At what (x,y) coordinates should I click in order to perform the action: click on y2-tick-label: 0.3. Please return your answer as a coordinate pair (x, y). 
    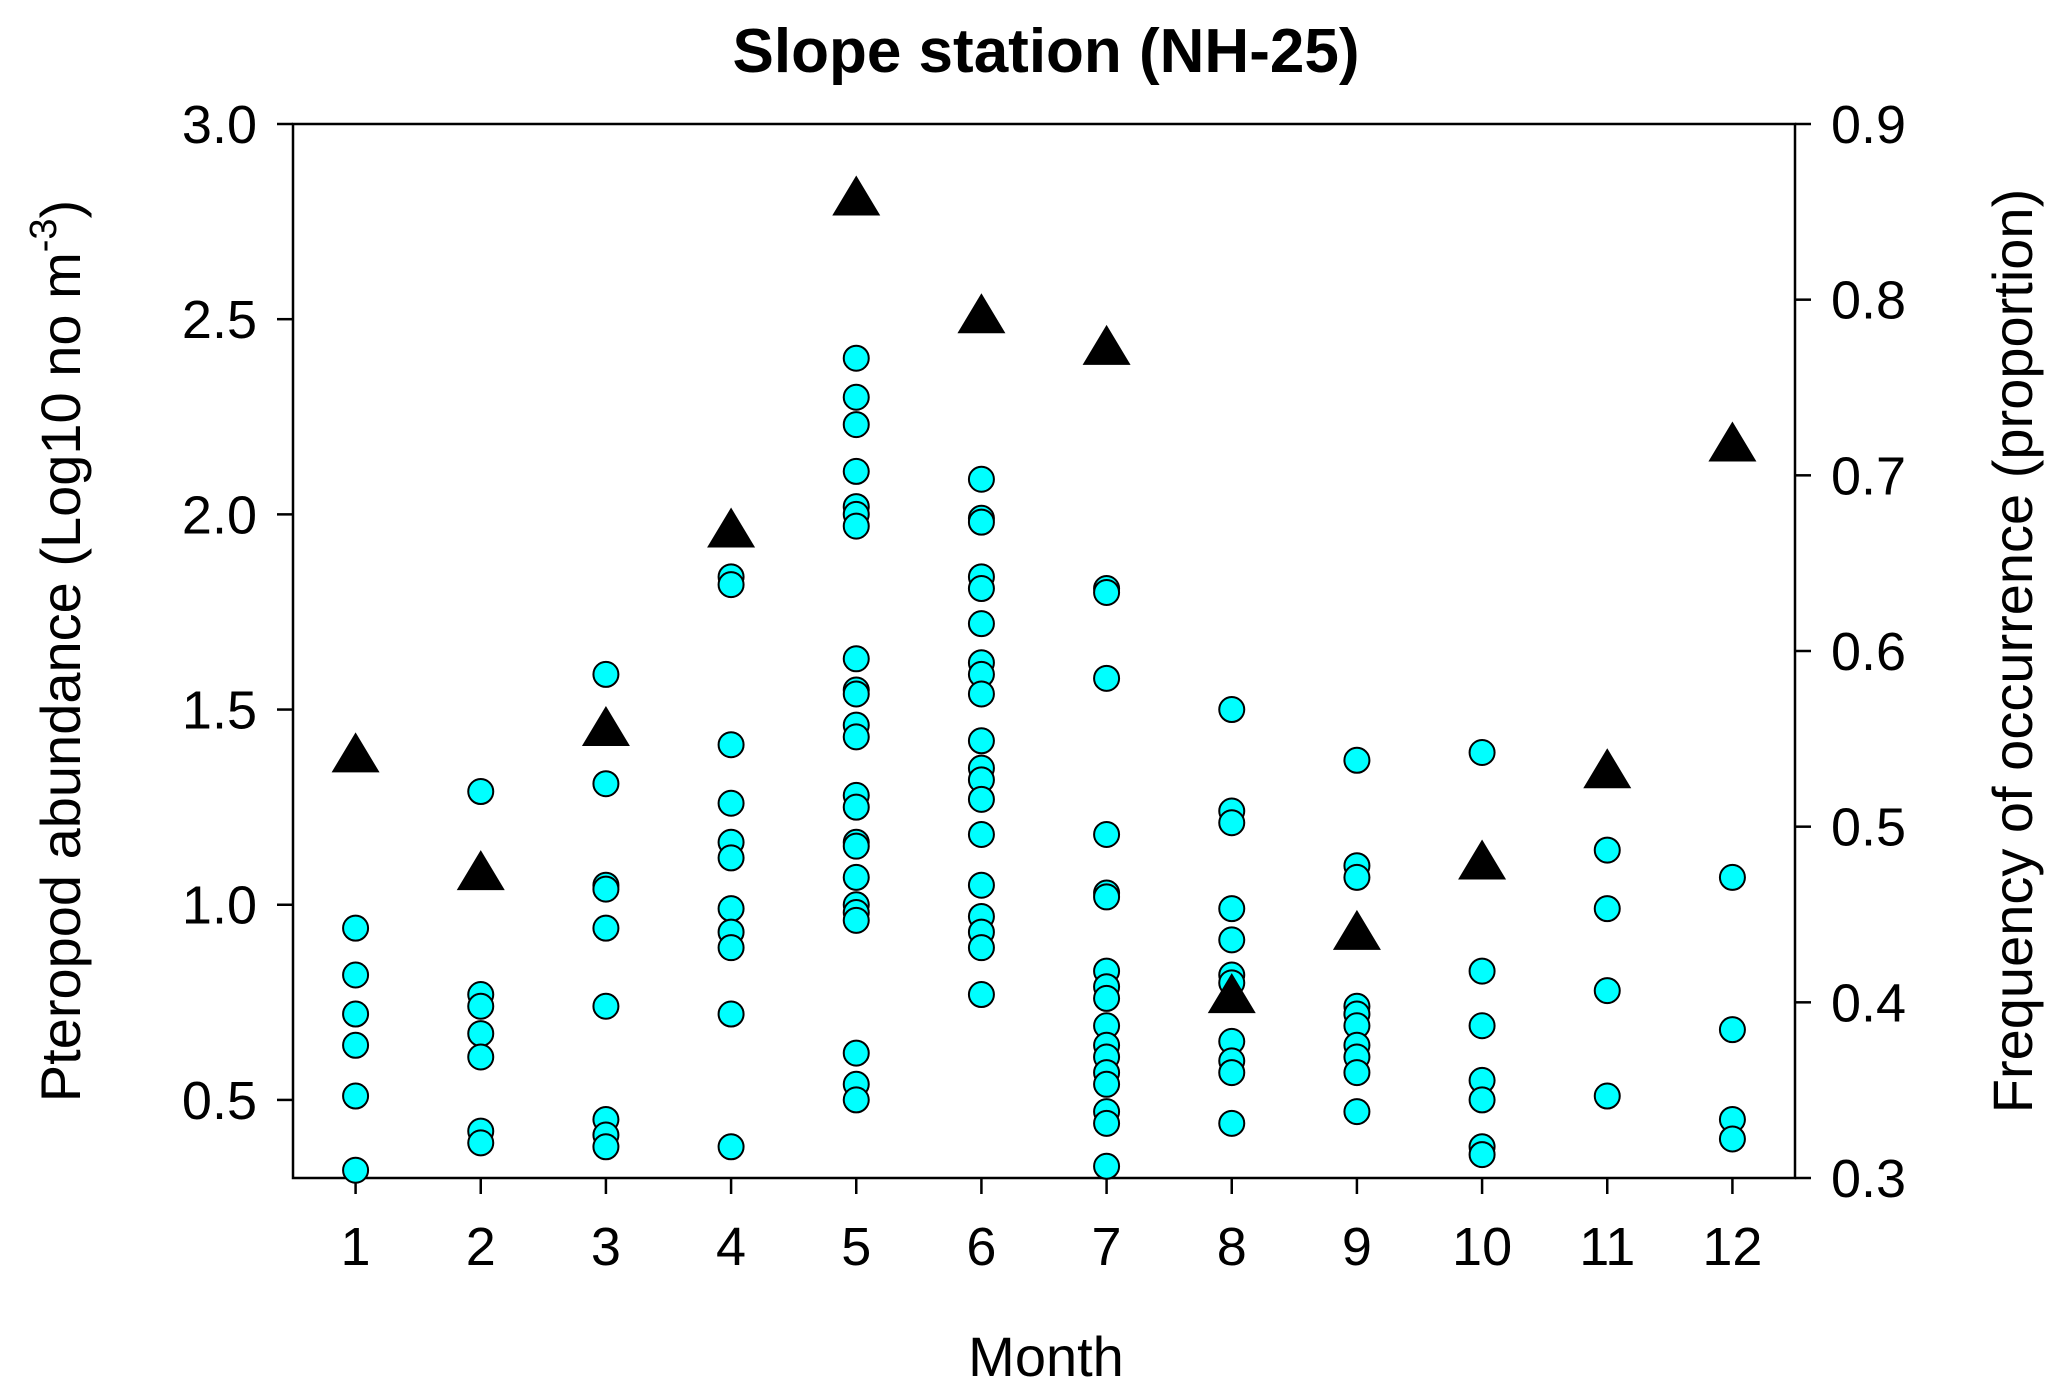
    Looking at the image, I should click on (1868, 1179).